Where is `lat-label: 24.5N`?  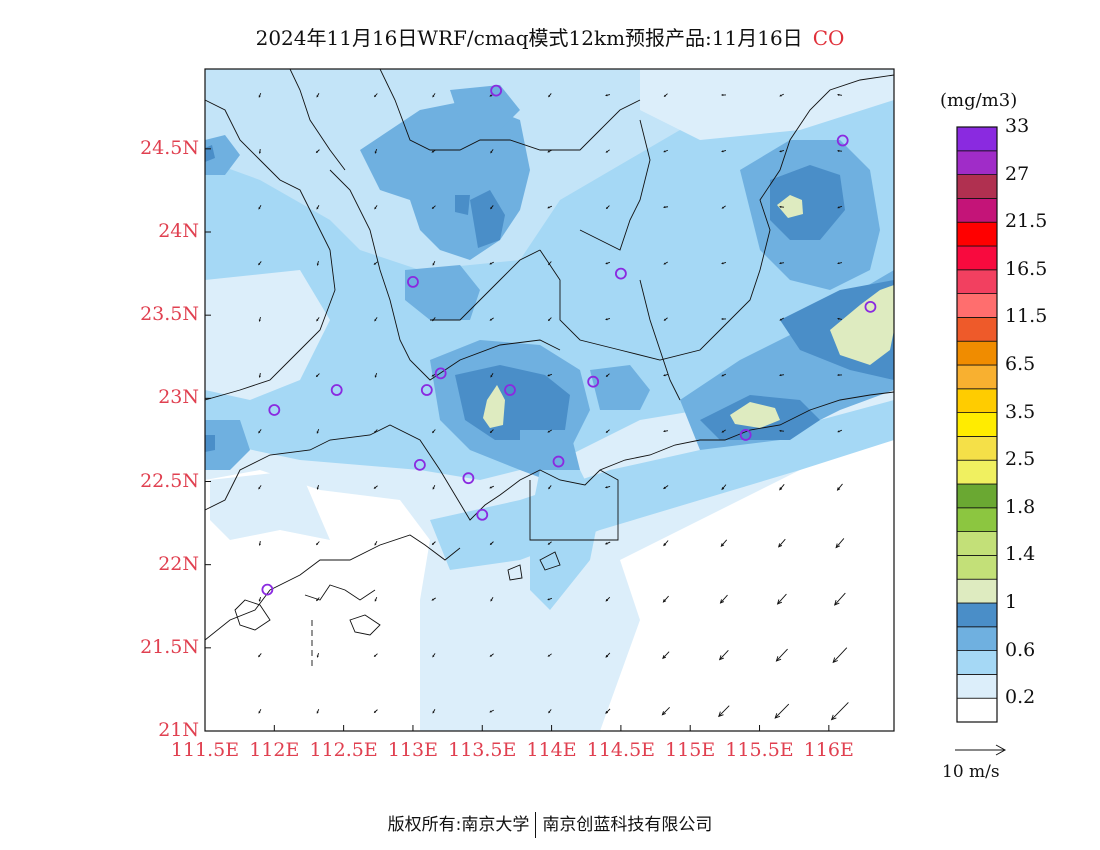
lat-label: 24.5N is located at coordinates (169, 147).